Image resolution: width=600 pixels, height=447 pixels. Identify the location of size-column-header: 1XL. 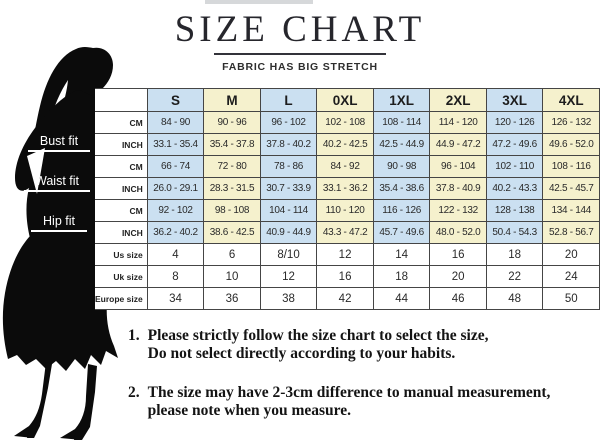
(401, 100).